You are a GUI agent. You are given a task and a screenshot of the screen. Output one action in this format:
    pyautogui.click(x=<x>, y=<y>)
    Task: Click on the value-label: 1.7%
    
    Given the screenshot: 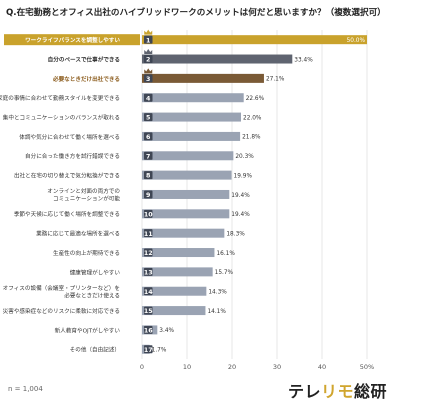 What is the action you would take?
    pyautogui.click(x=159, y=351)
    